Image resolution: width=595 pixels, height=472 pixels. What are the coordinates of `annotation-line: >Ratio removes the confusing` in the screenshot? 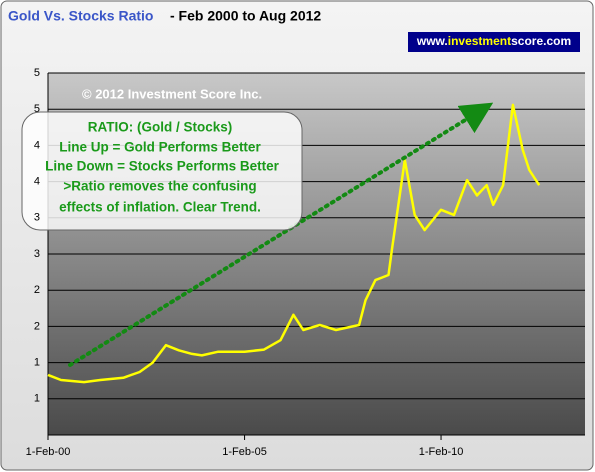 It's located at (159, 186).